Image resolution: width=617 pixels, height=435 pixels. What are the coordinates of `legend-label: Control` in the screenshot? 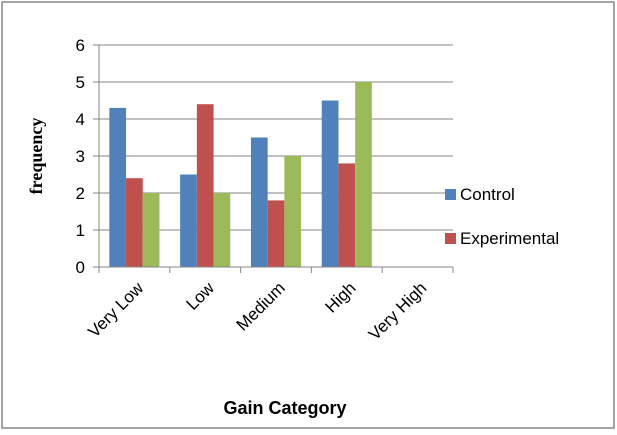 It's located at (487, 194).